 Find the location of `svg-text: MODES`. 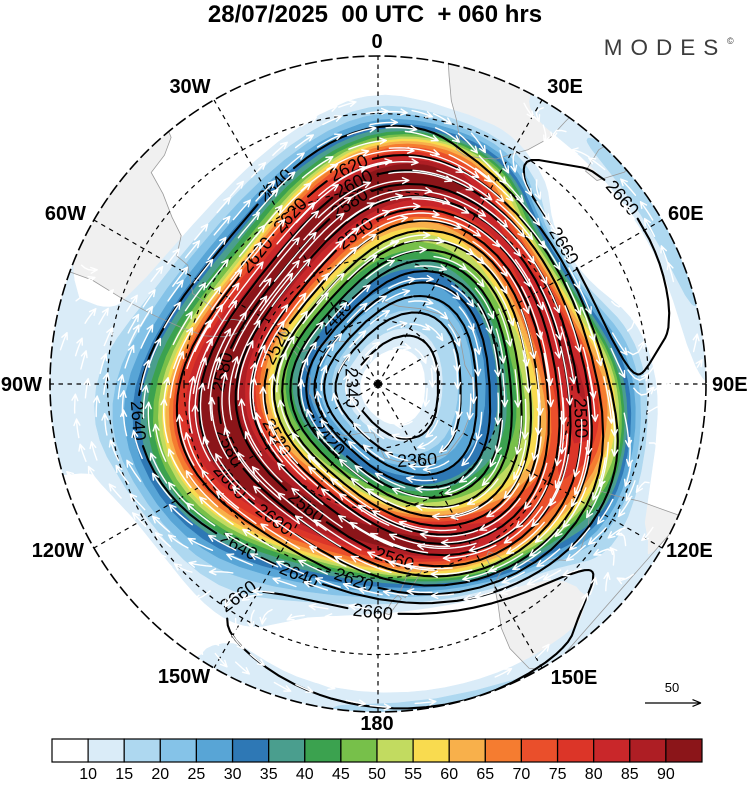

svg-text: MODES is located at coordinates (665, 47).